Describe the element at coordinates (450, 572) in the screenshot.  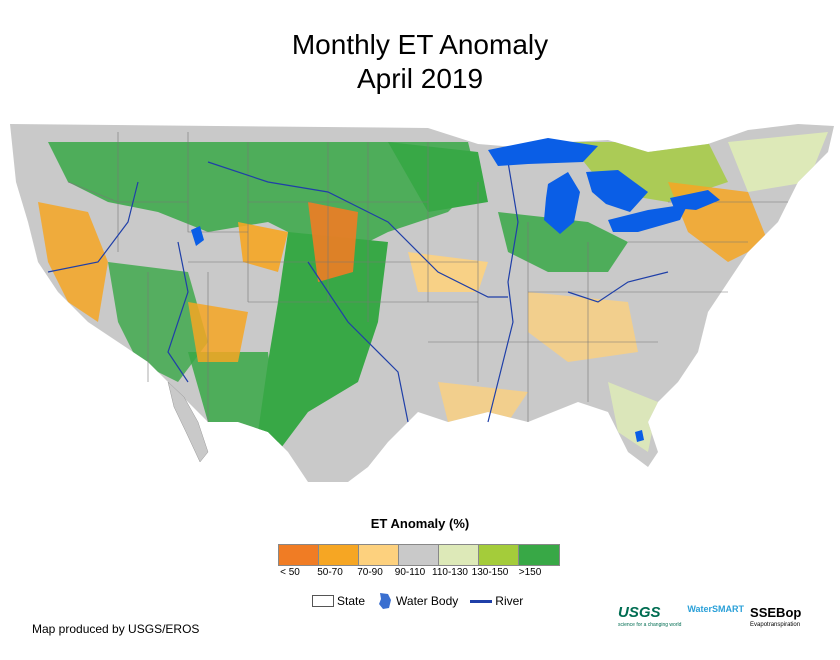
I see `legend-label: 110-130` at that location.